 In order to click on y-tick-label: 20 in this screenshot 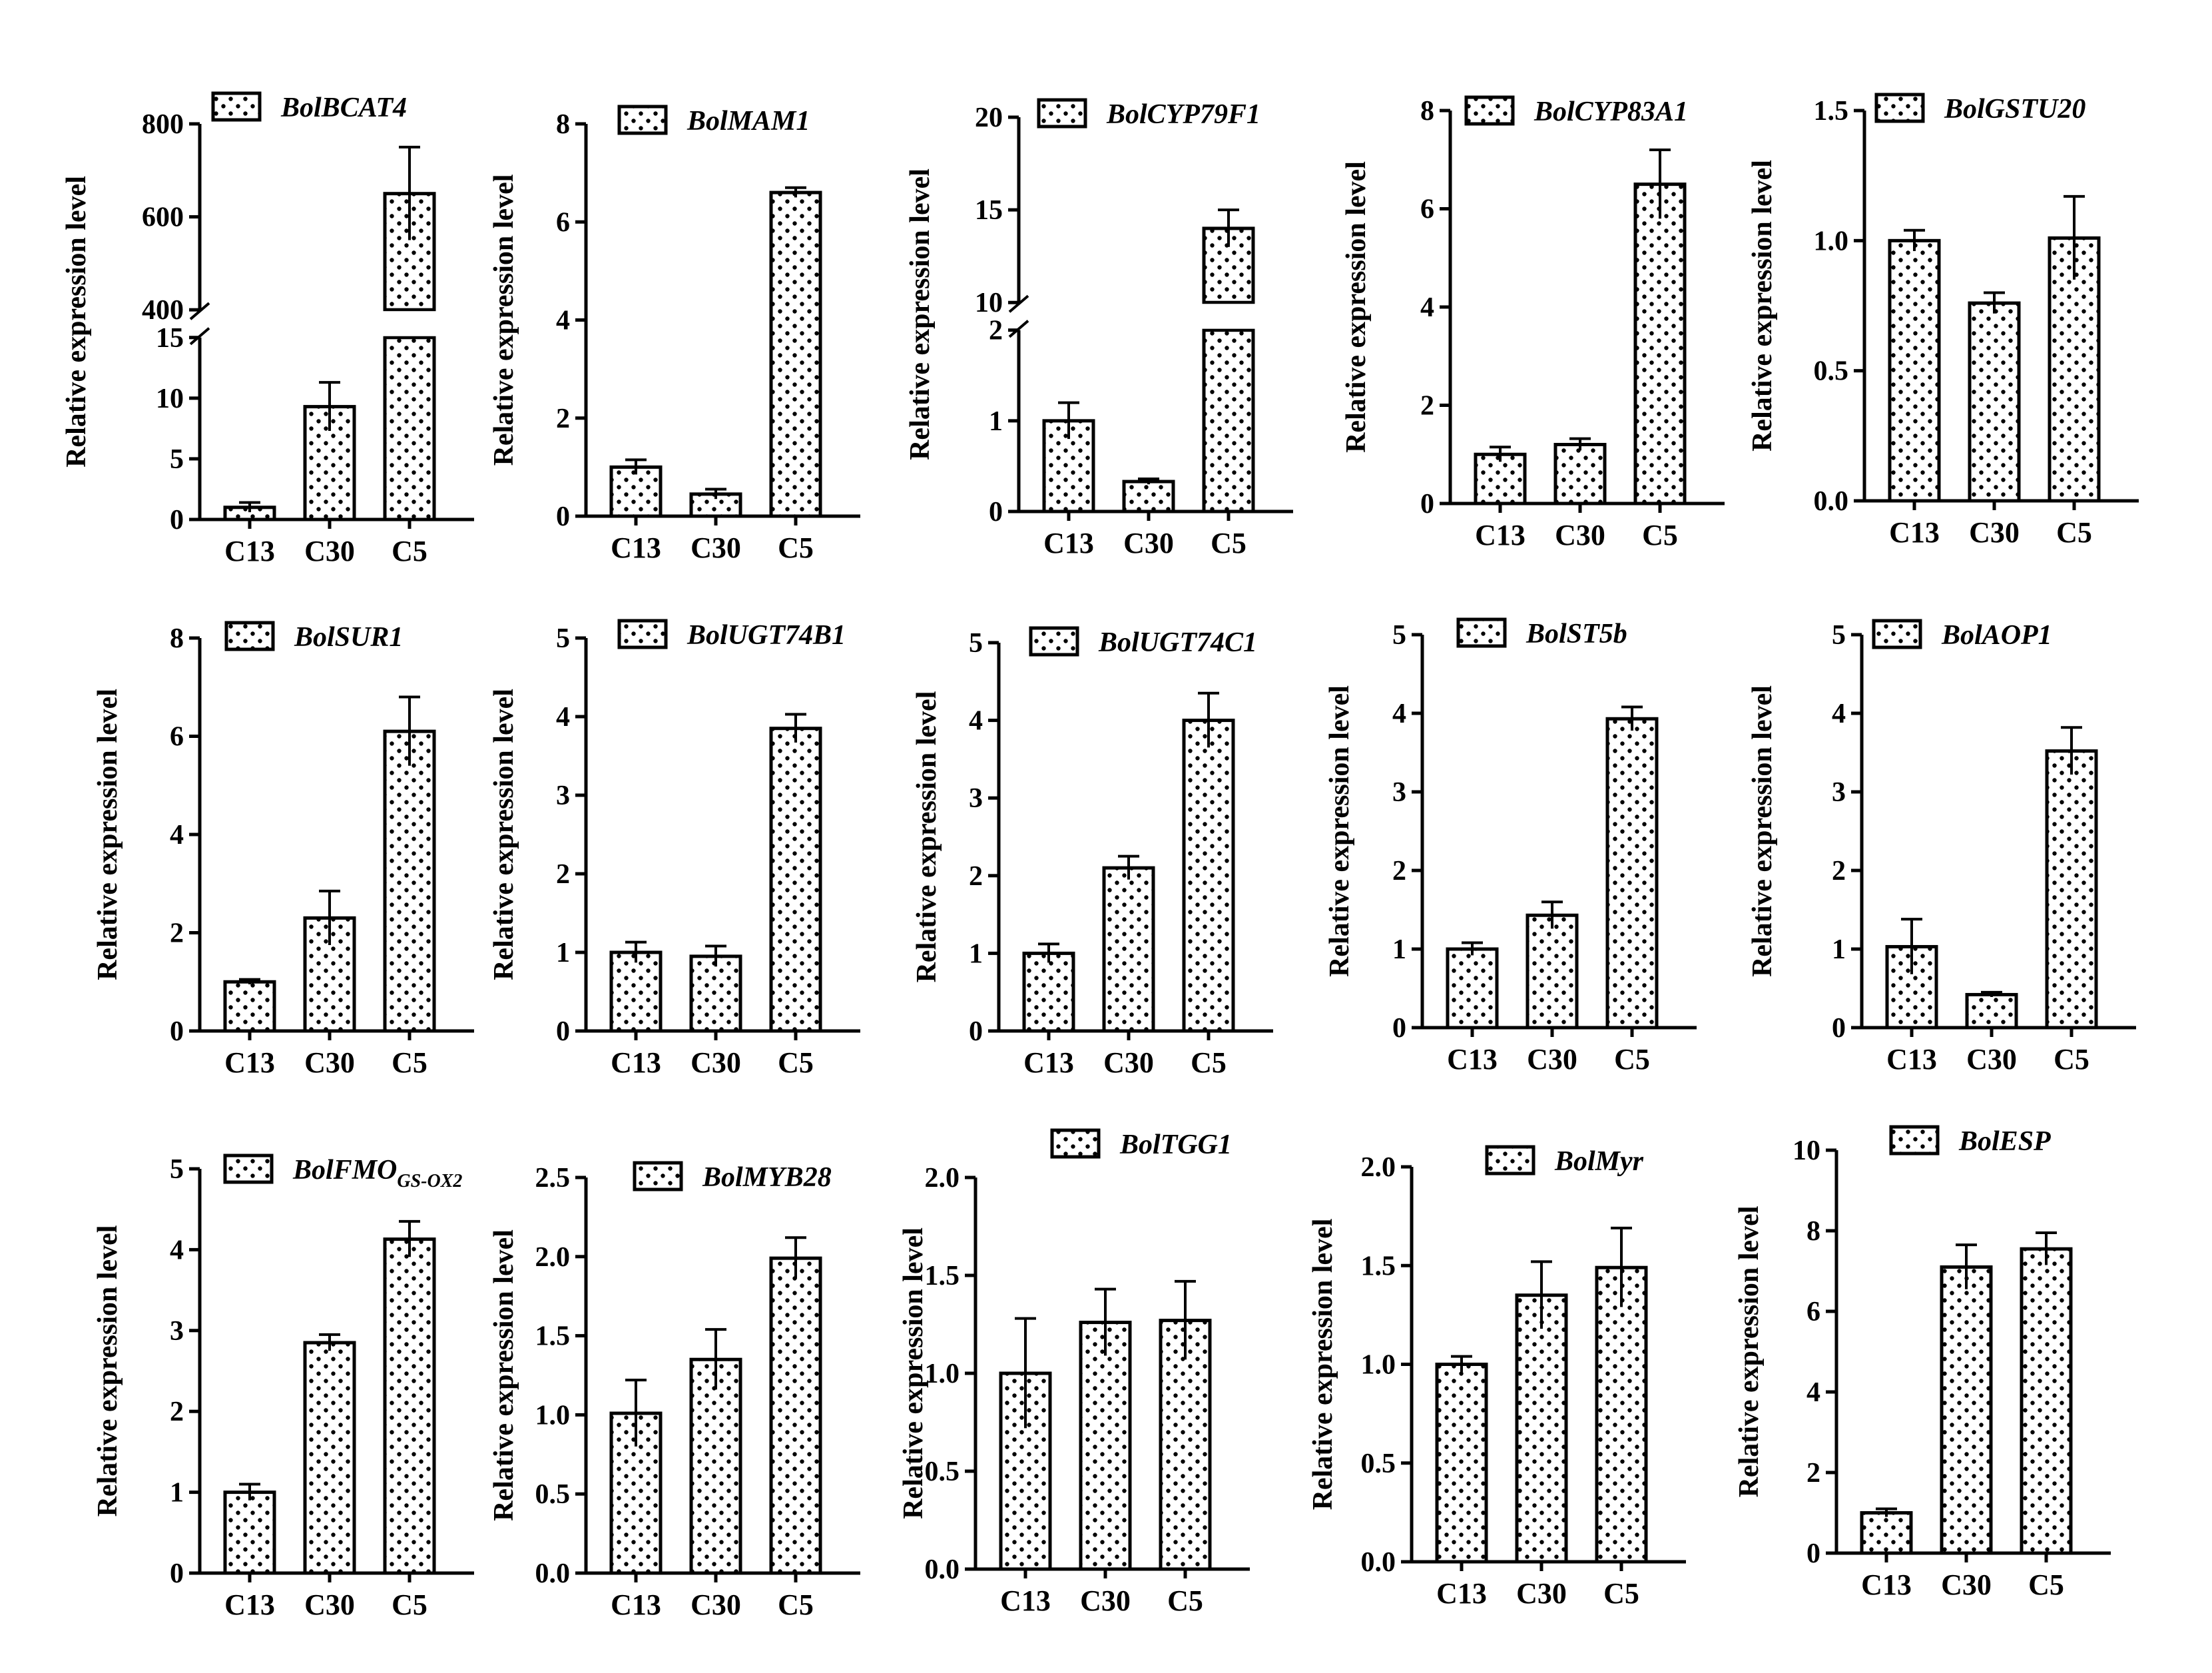, I will do `click(989, 118)`.